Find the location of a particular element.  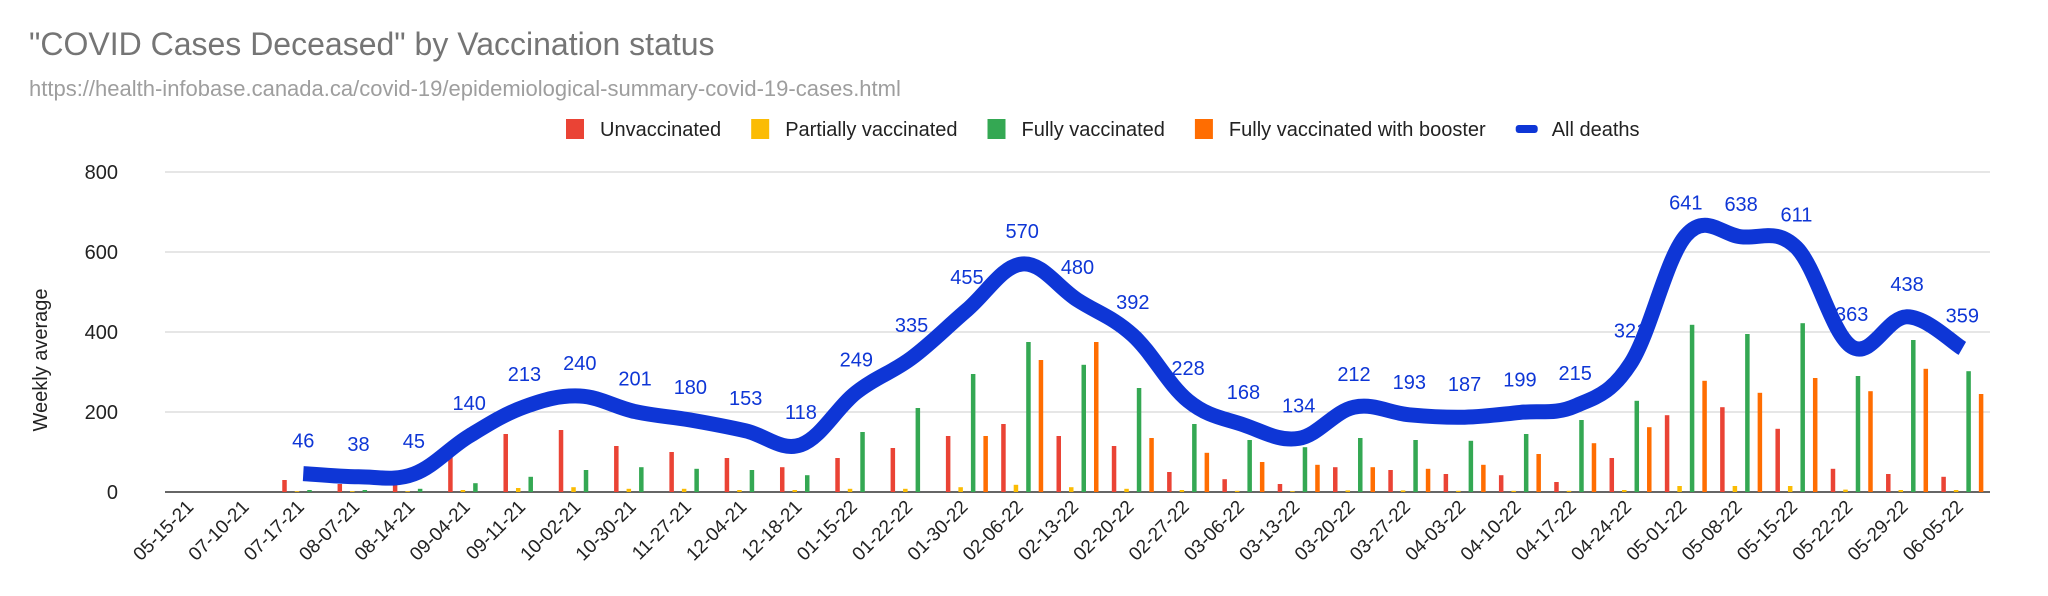

x-tick-label: 02-13-22 is located at coordinates (1048, 531).